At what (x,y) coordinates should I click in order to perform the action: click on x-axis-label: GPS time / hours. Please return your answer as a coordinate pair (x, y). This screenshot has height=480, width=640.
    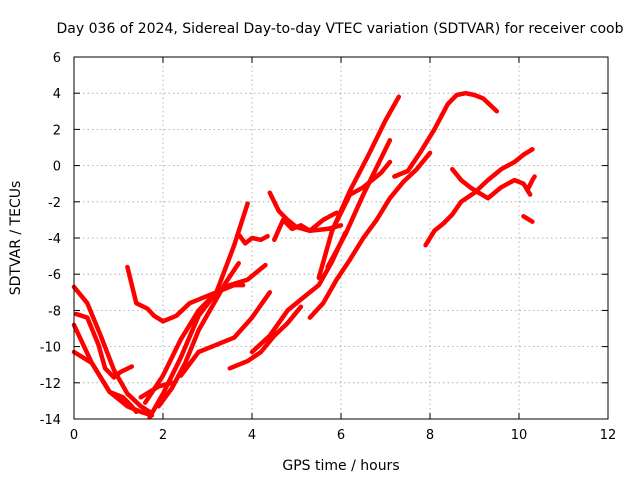
    Looking at the image, I should click on (340, 466).